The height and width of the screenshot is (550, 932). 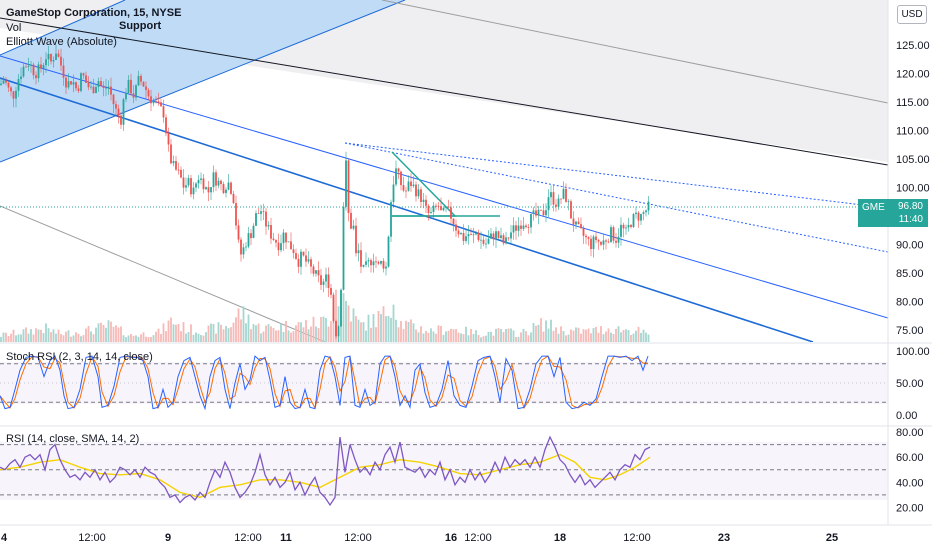 What do you see at coordinates (14, 28) in the screenshot?
I see `volume-legend: Vol` at bounding box center [14, 28].